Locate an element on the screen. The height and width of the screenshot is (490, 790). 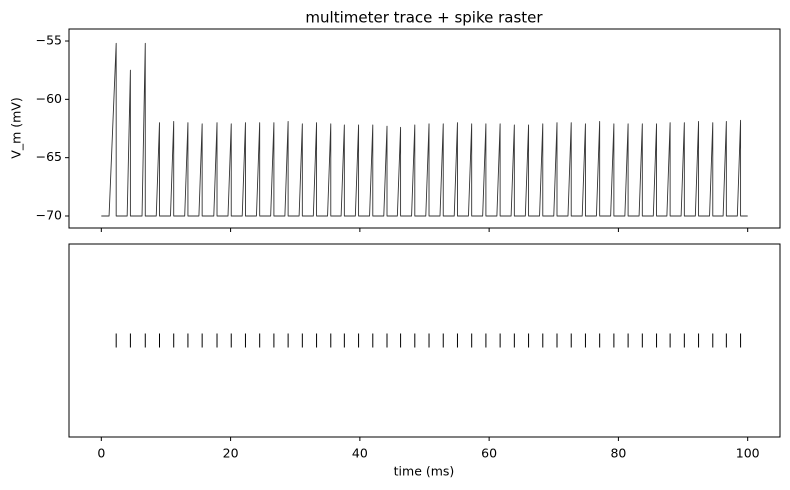
x-tick-label: 40 is located at coordinates (360, 453).